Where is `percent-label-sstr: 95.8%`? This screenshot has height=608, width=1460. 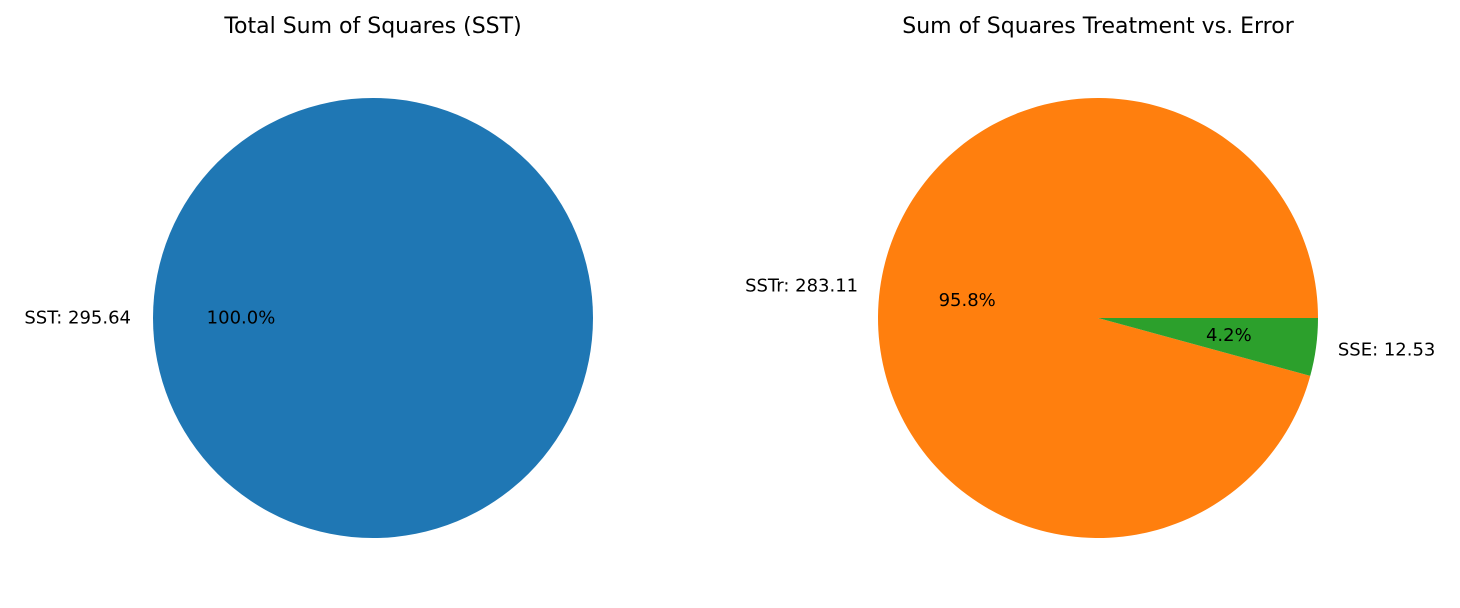
percent-label-sstr: 95.8% is located at coordinates (967, 300).